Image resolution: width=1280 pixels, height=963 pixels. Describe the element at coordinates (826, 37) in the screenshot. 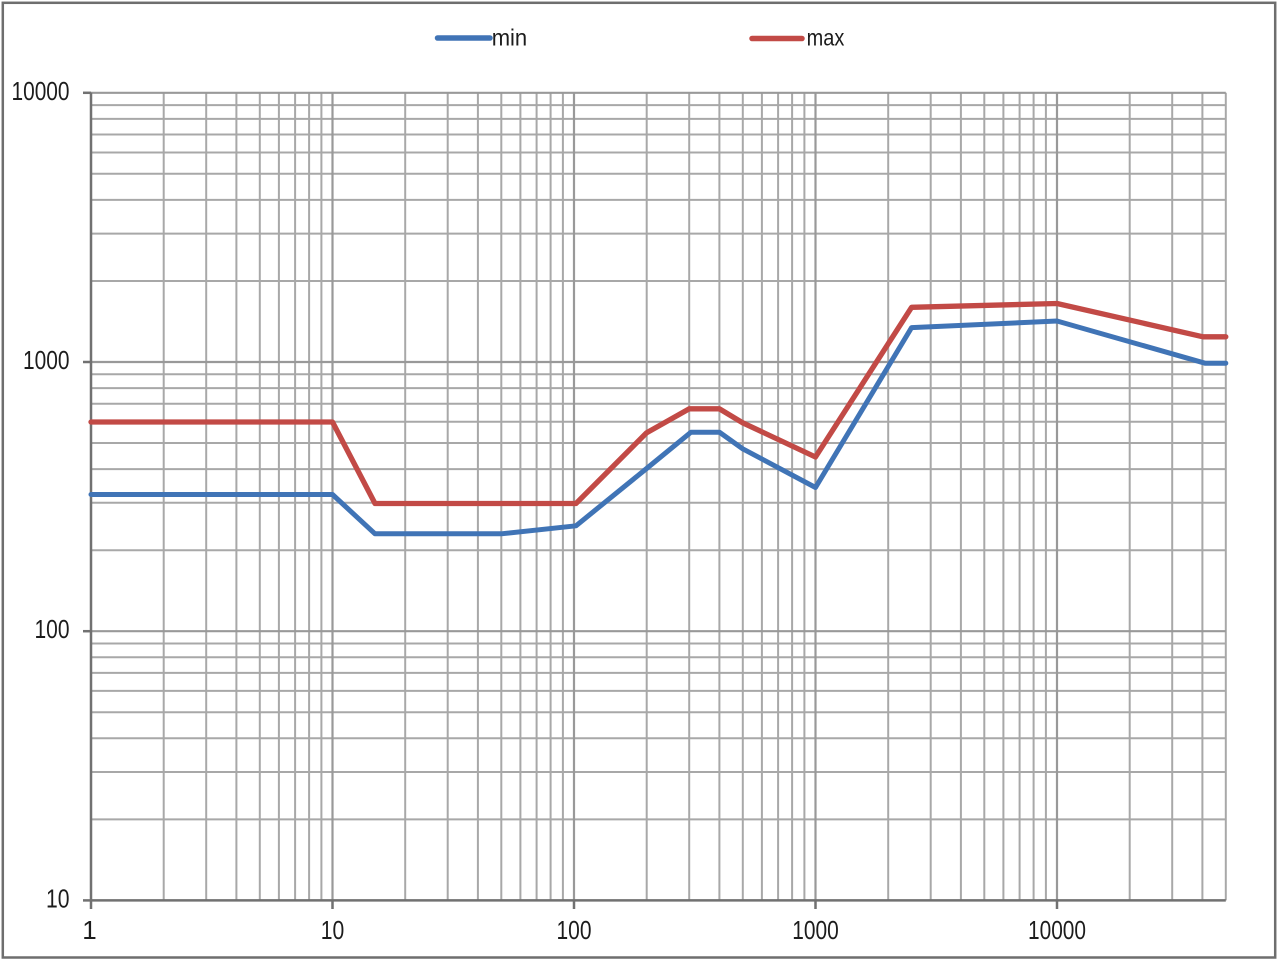

I see `svg-text: max` at that location.